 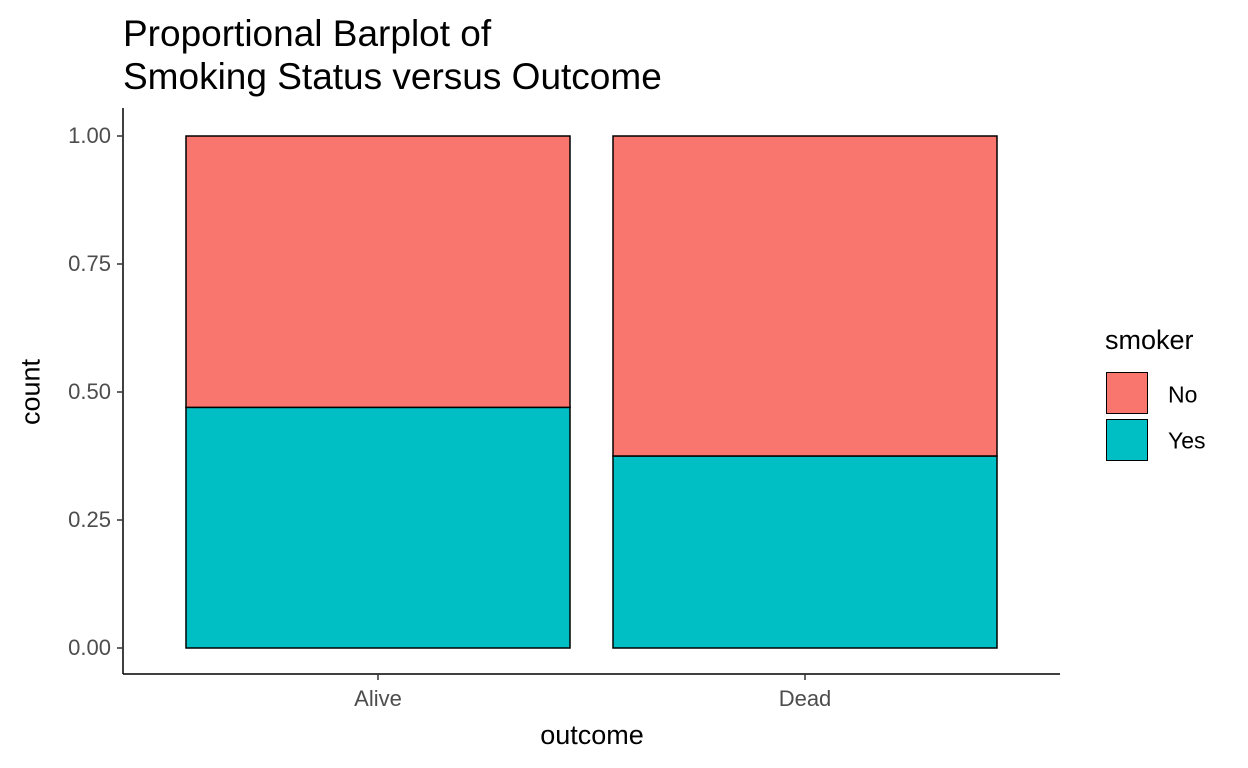 I want to click on y-axis-label: count, so click(x=30, y=392).